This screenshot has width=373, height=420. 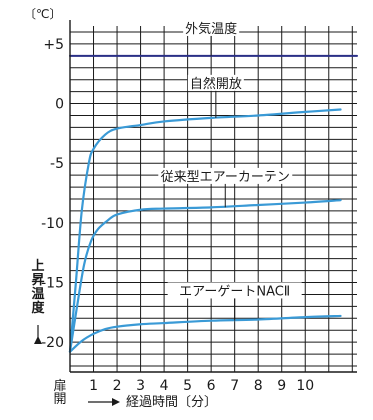 I want to click on x-axis-arrow-head, so click(x=116, y=402).